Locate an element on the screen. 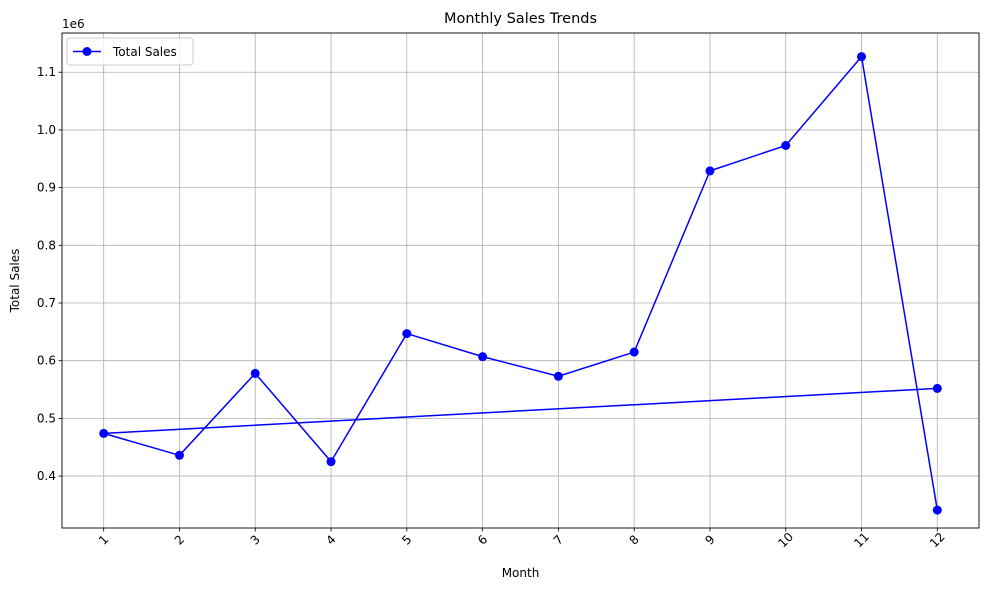 The image size is (989, 590). x-tick-label: 11 is located at coordinates (861, 540).